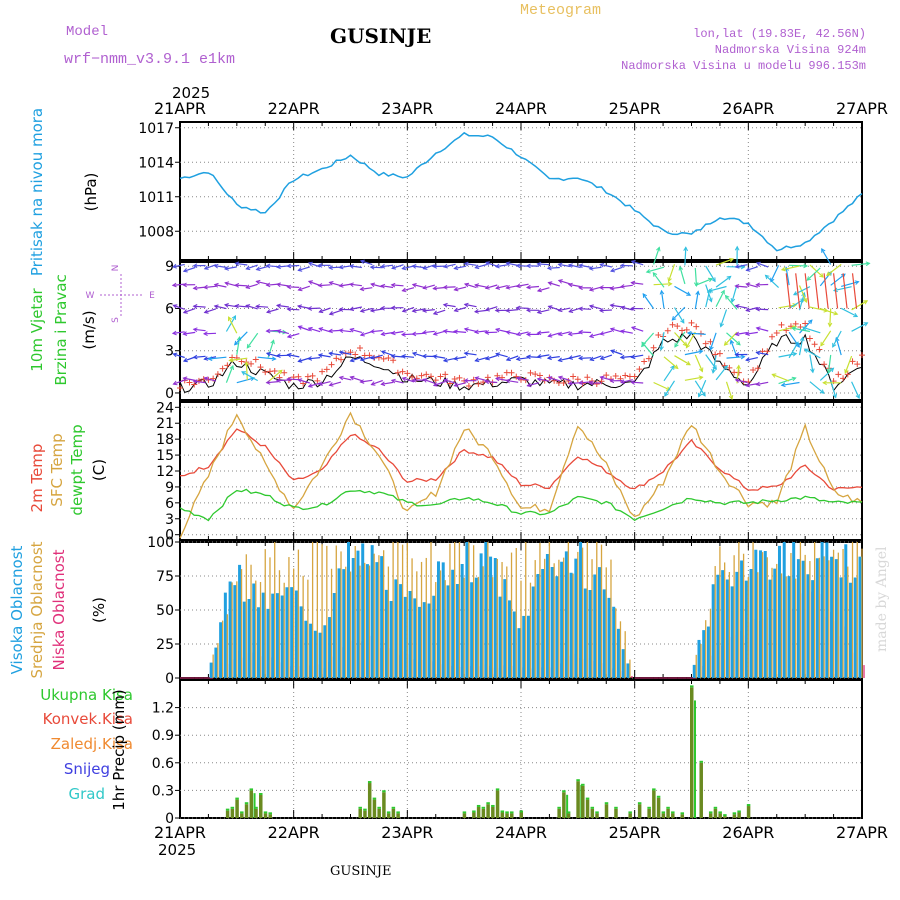  I want to click on precip-bar, so click(630, 815).